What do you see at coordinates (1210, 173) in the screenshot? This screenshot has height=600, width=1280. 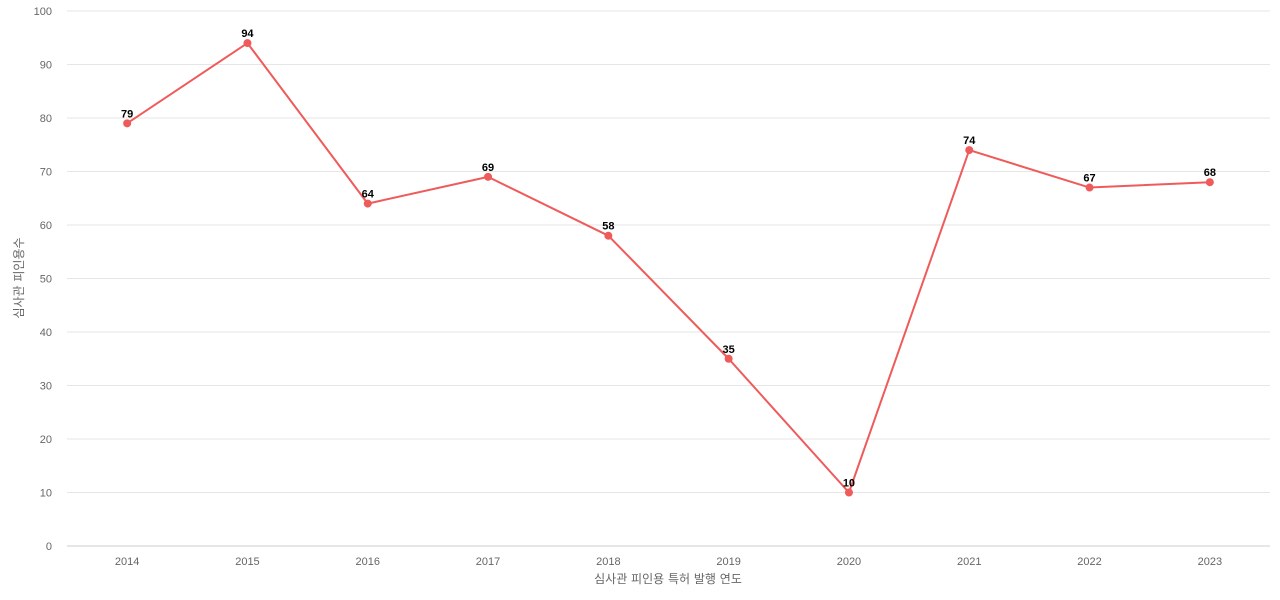 I see `data-label: 68` at bounding box center [1210, 173].